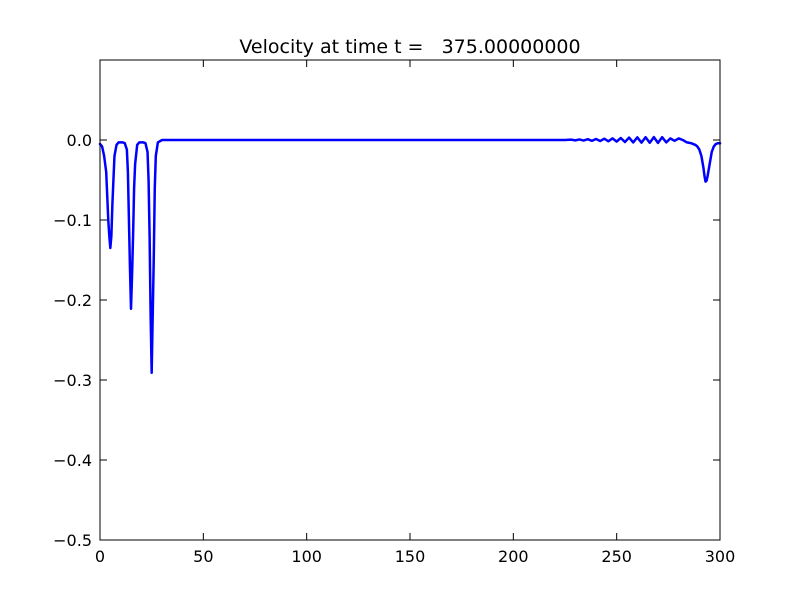  Describe the element at coordinates (79, 140) in the screenshot. I see `y-tick-label: 0.0` at that location.